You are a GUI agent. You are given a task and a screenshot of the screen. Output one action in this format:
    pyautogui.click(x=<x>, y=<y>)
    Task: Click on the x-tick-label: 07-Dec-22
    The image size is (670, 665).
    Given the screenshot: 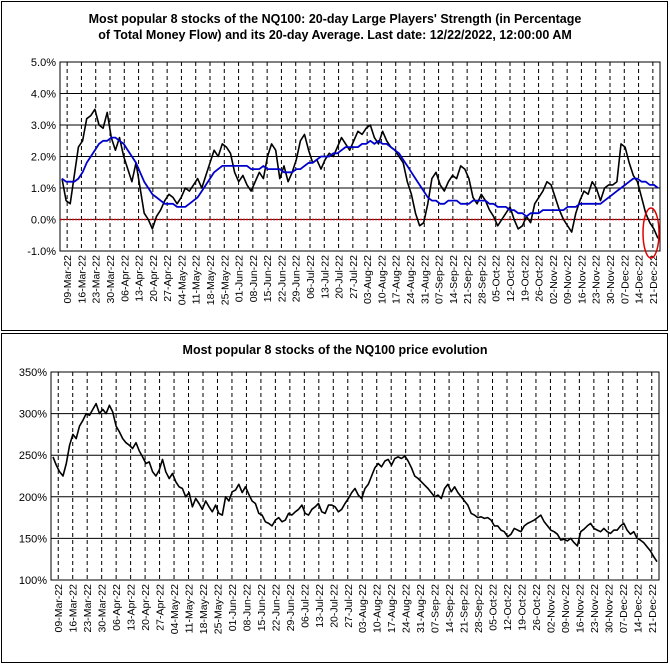 What is the action you would take?
    pyautogui.click(x=624, y=608)
    